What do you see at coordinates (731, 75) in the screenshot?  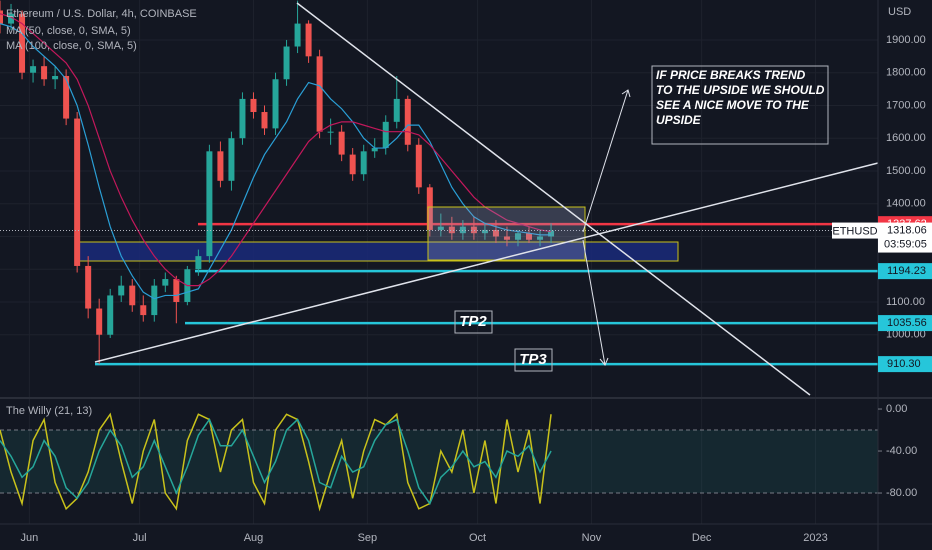 I see `note-line: IF PRICE BREAKS TREND` at bounding box center [731, 75].